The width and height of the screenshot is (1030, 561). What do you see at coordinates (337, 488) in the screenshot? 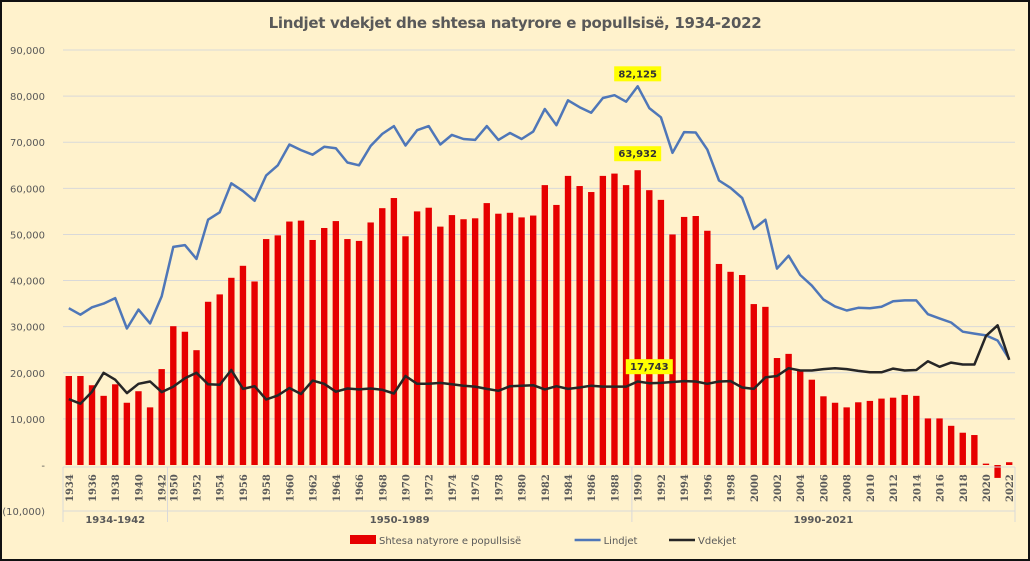
I see `x-tick-label: 1964` at bounding box center [337, 488].